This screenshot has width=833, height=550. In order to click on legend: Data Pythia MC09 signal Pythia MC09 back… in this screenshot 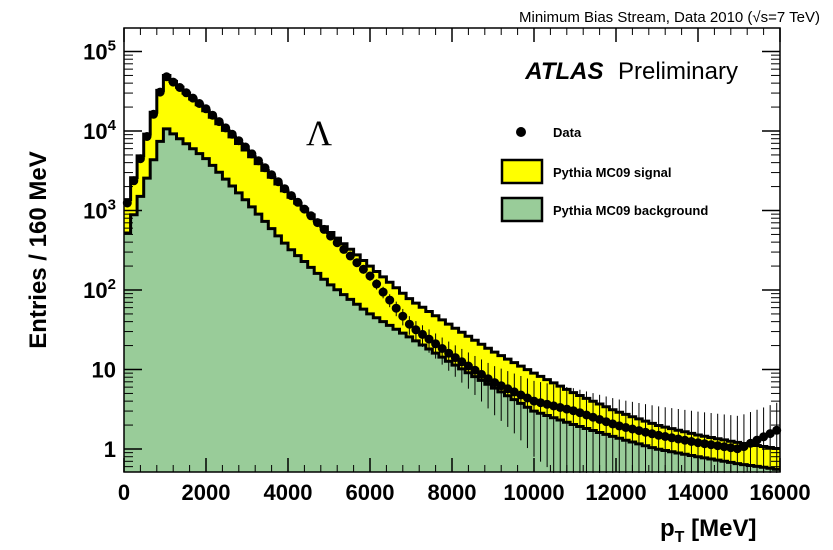, I will do `click(604, 174)`.